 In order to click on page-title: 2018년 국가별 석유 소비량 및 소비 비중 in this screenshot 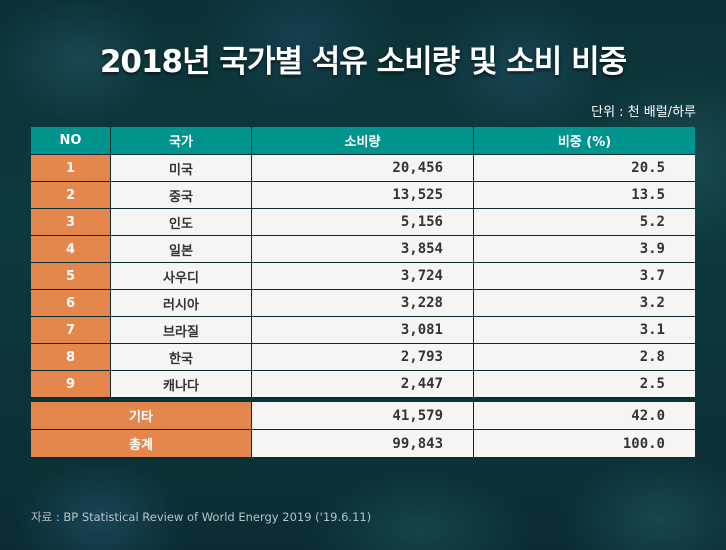, I will do `click(363, 62)`.